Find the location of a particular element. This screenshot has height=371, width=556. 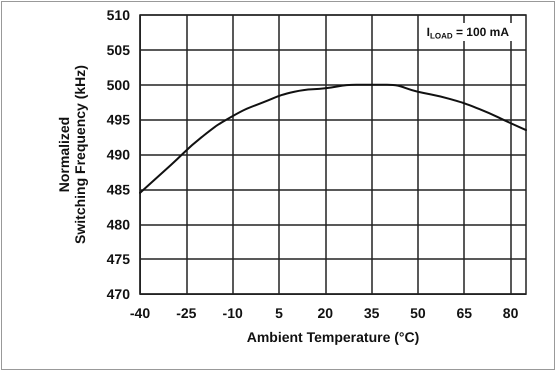

y-tick-label: 505 is located at coordinates (118, 50).